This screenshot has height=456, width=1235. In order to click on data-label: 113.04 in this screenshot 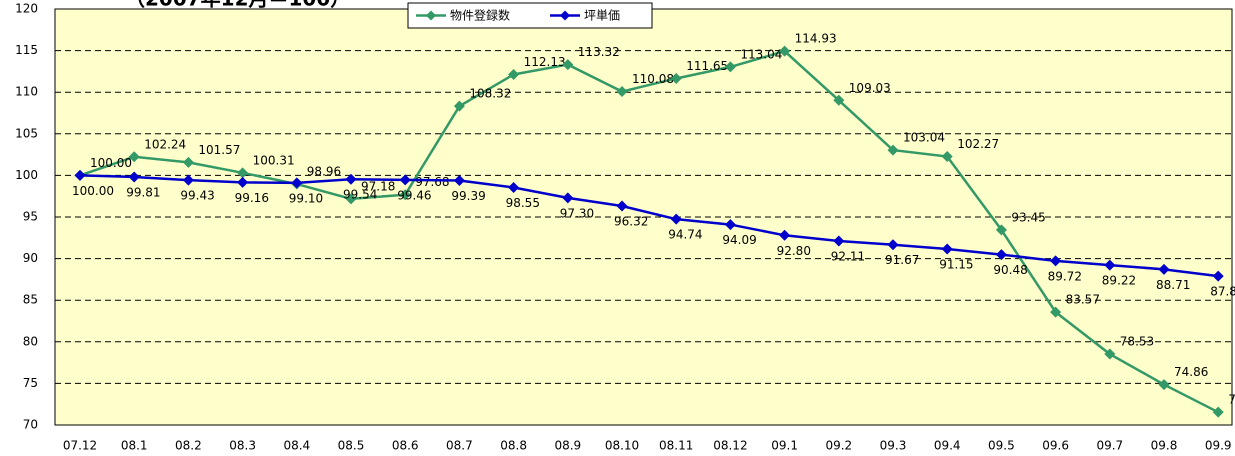, I will do `click(761, 54)`.